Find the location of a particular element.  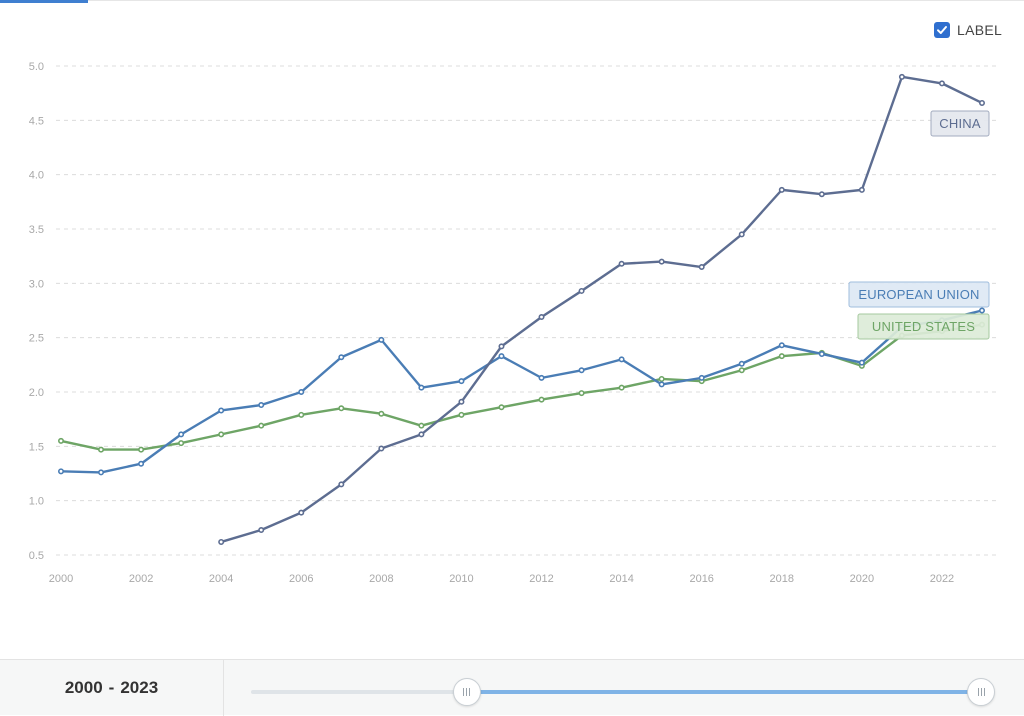

range-end-handle is located at coordinates (981, 692).